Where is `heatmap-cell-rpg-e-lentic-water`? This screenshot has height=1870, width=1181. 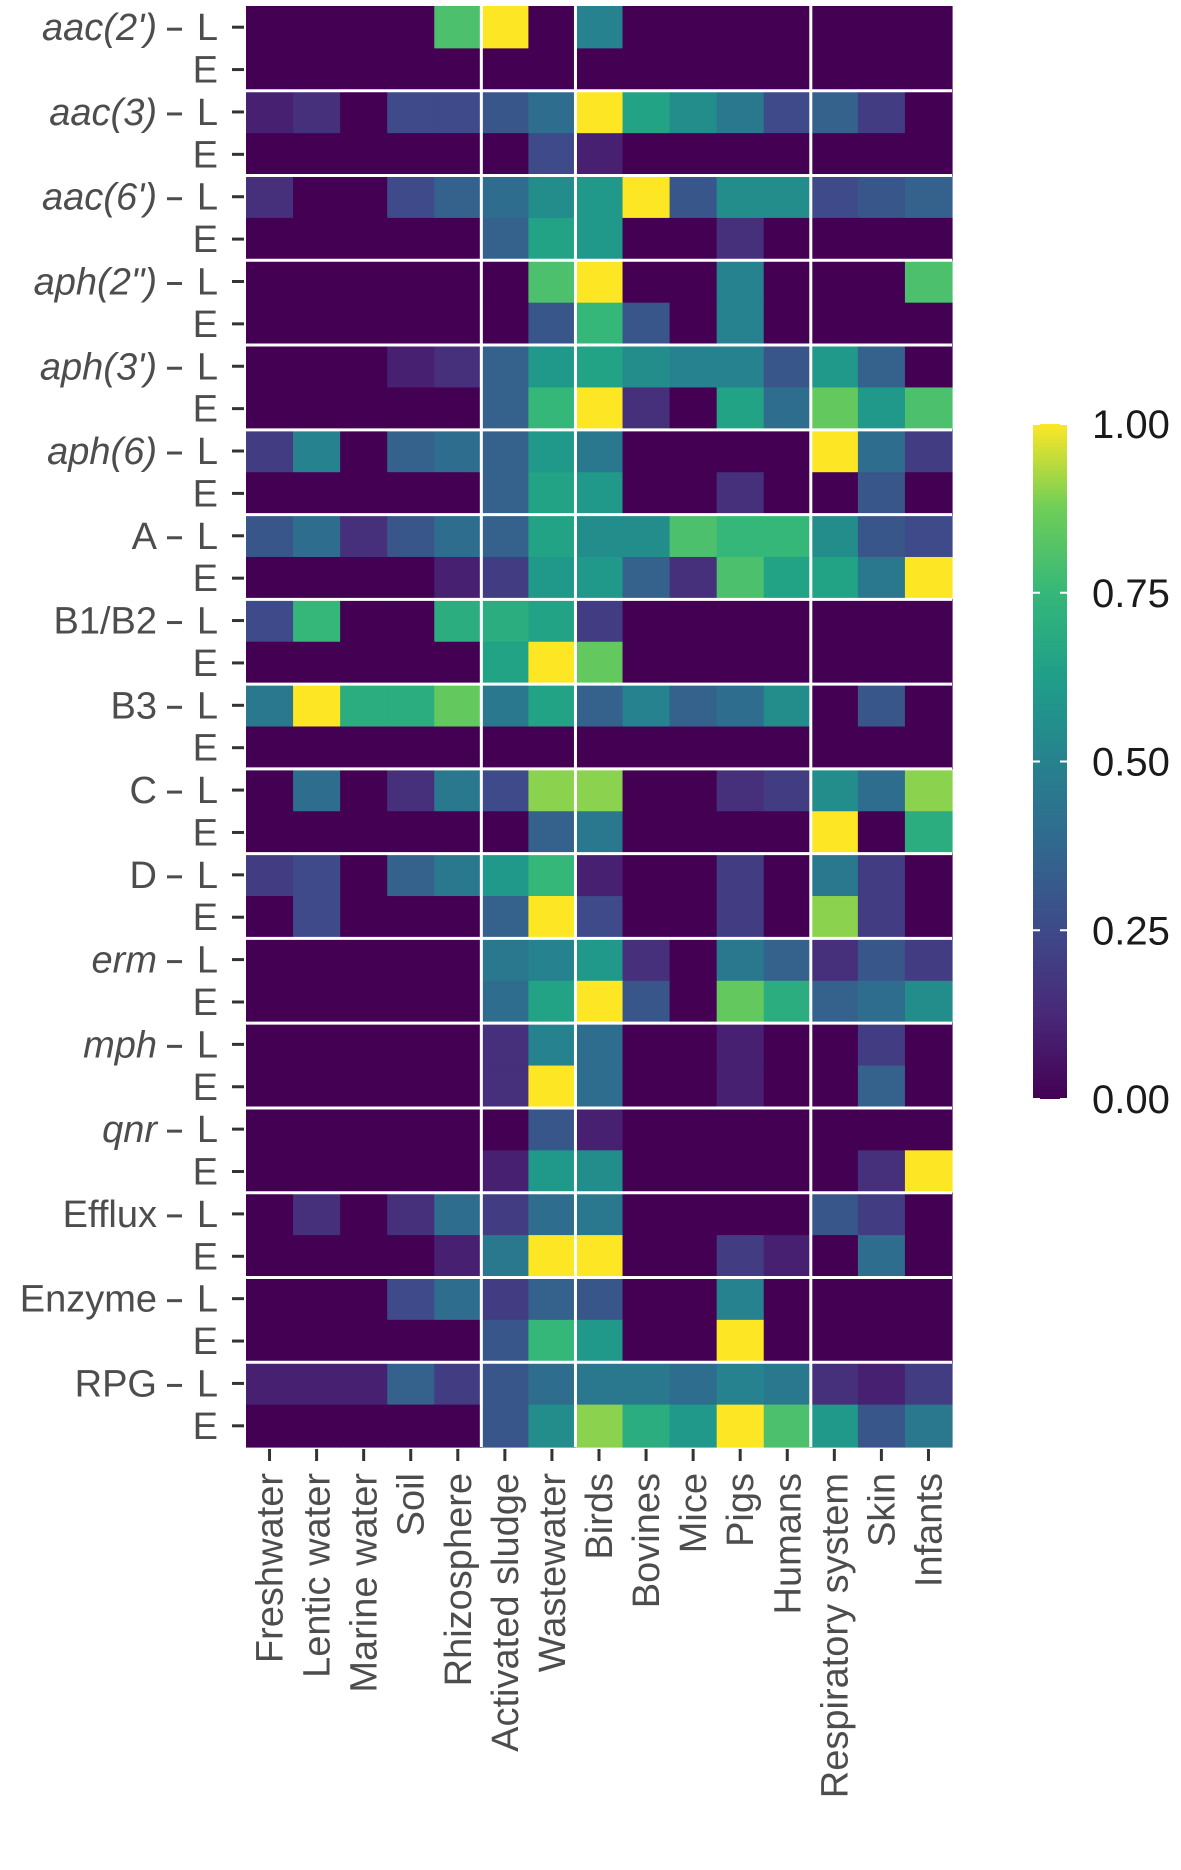
heatmap-cell-rpg-e-lentic-water is located at coordinates (317, 1426).